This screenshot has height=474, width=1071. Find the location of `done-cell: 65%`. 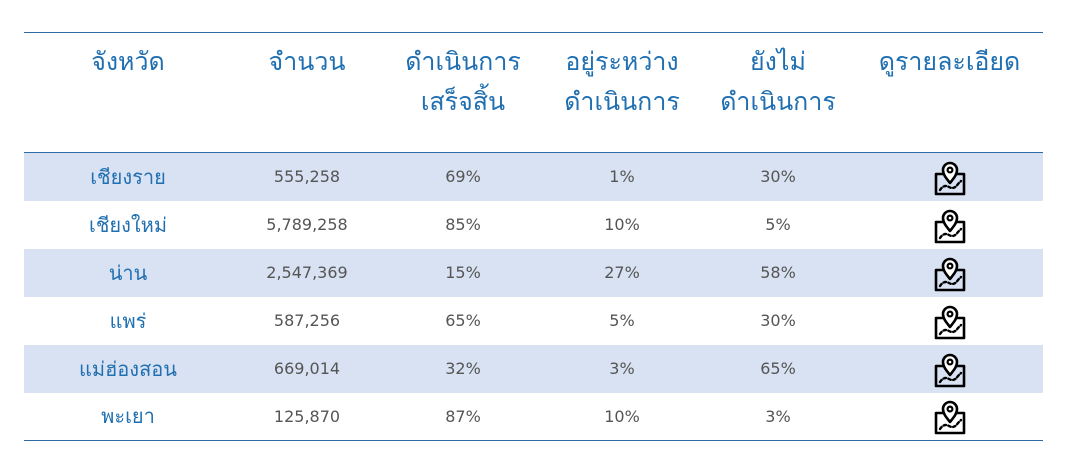

done-cell: 65% is located at coordinates (463, 320).